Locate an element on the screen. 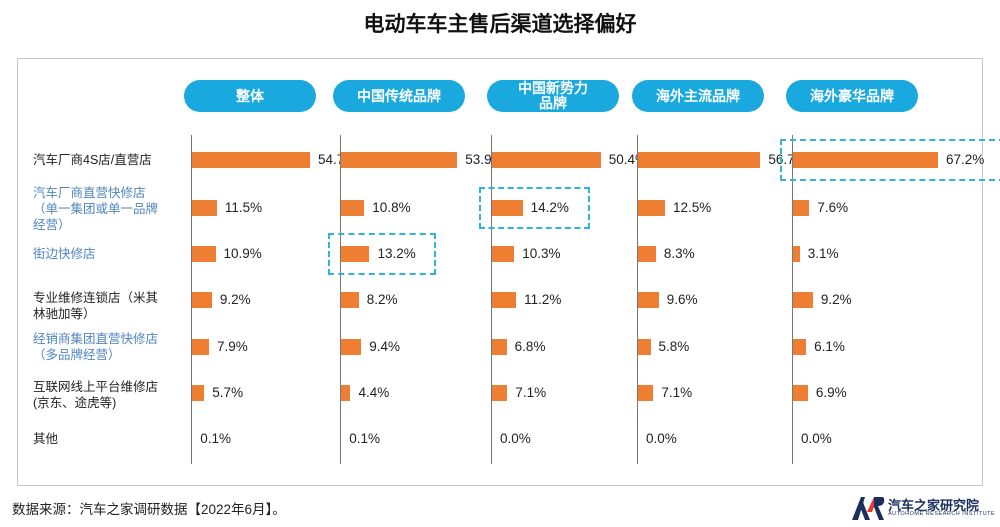  data-label: 10.8% is located at coordinates (391, 207).